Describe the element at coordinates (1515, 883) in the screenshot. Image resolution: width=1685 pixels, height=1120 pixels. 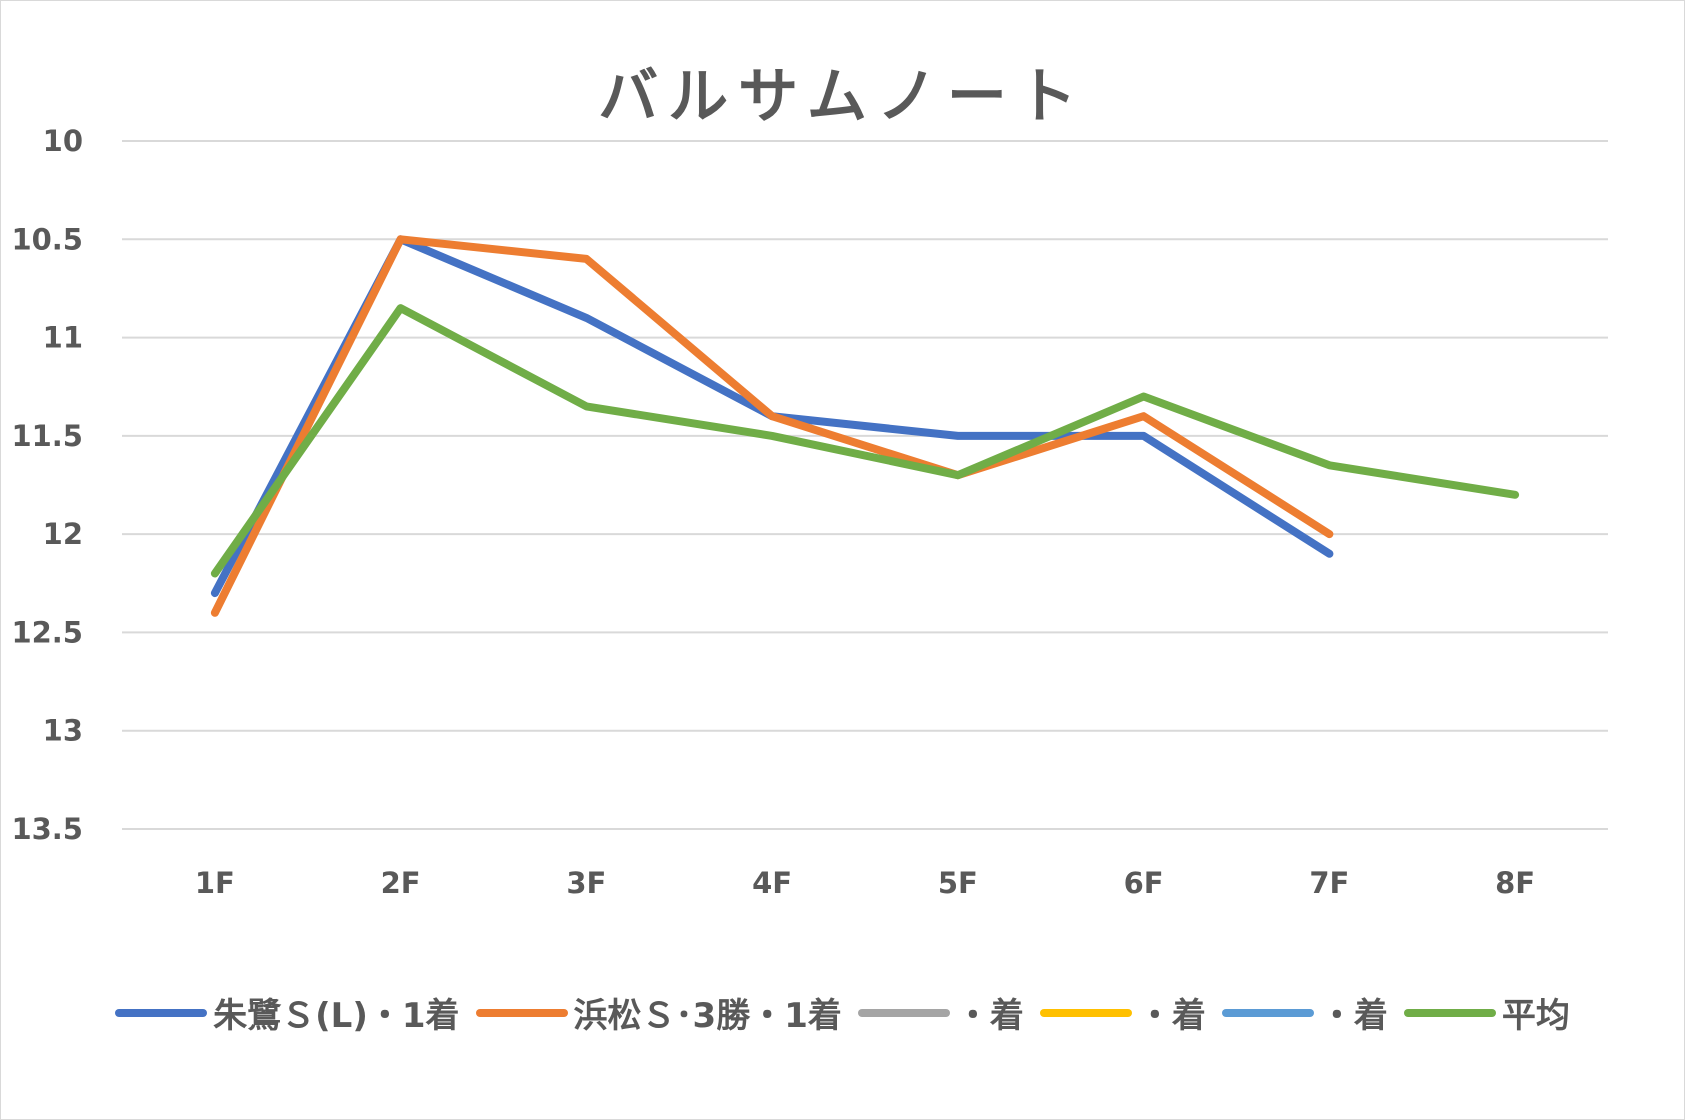
I see `x-tick-label: 8F` at that location.